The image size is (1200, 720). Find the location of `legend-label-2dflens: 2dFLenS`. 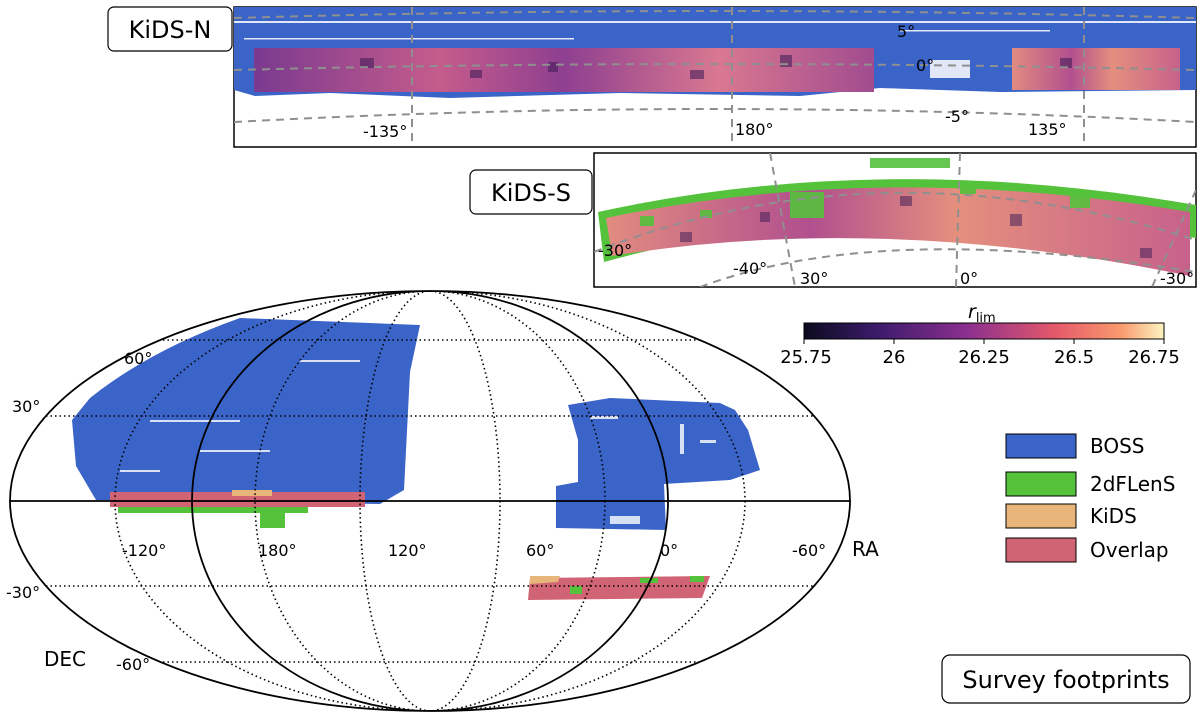

legend-label-2dflens: 2dFLenS is located at coordinates (1132, 484).